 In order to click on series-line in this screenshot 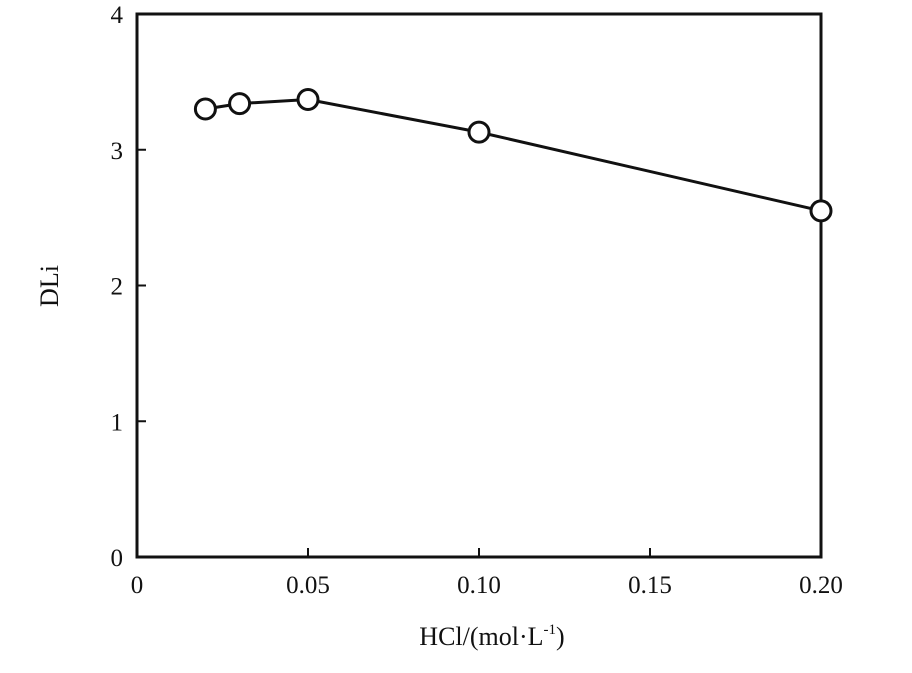, I will do `click(513, 155)`.